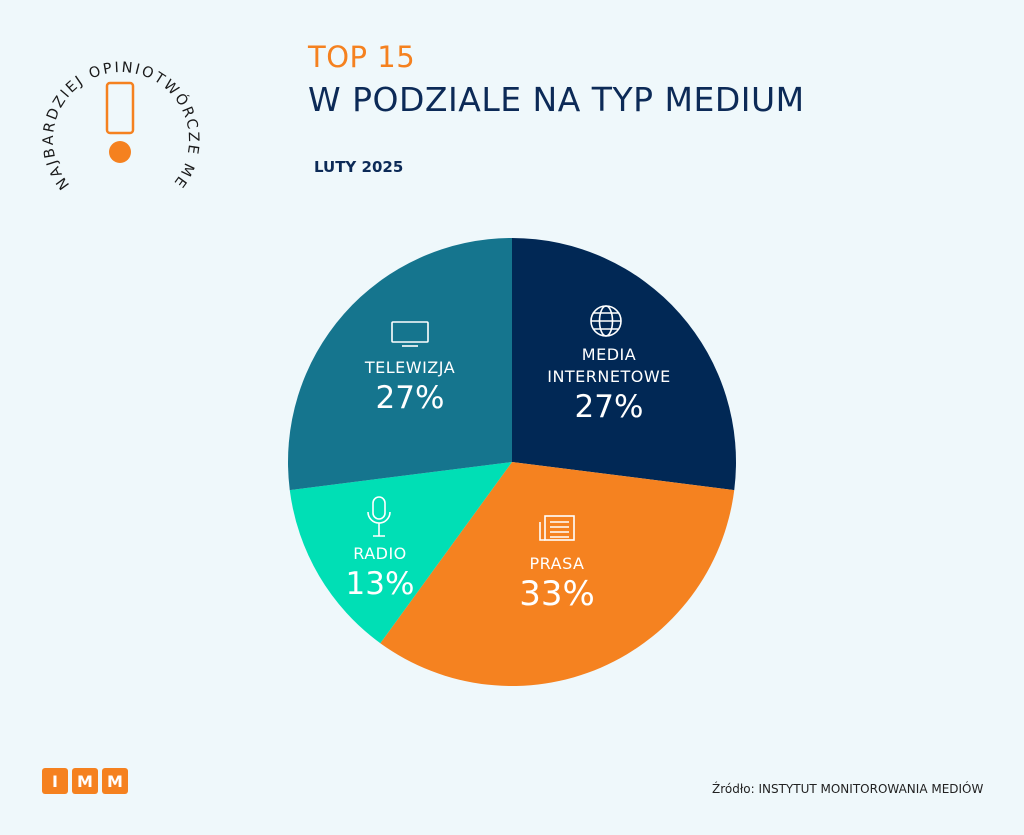  I want to click on slice-name: TELEWIZJA, so click(410, 367).